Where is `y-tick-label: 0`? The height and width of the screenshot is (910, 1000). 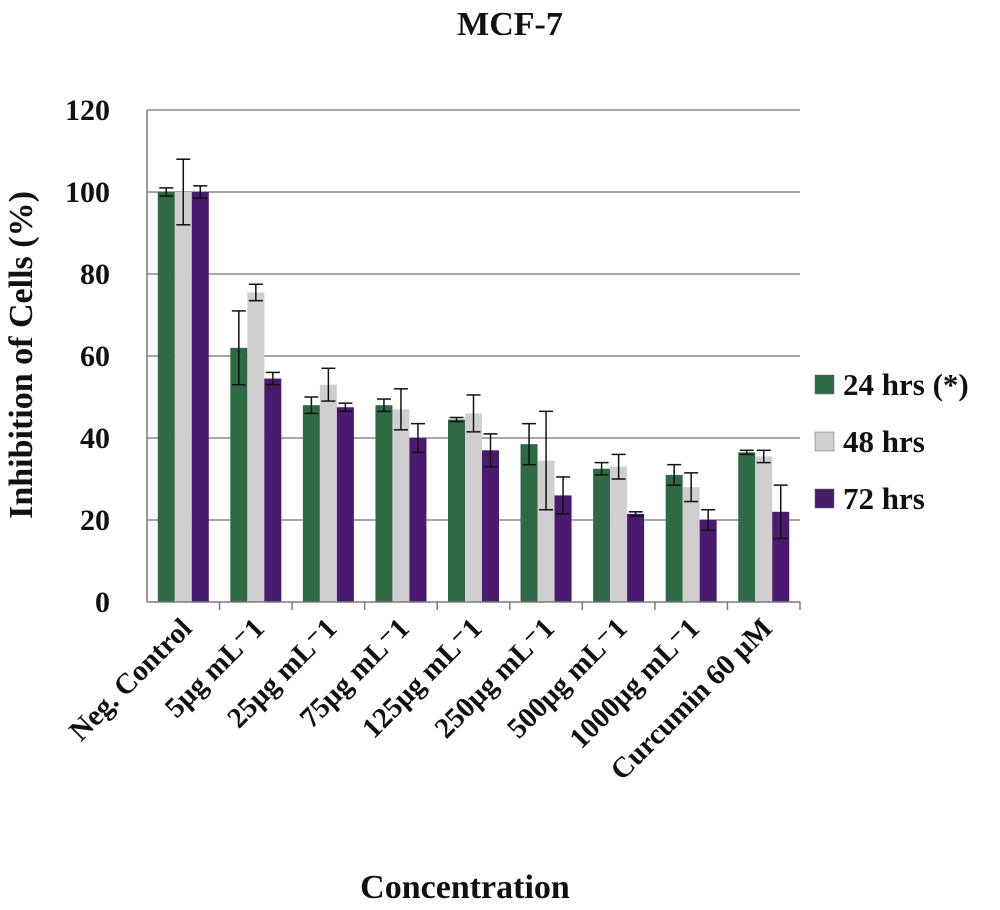 y-tick-label: 0 is located at coordinates (102, 602).